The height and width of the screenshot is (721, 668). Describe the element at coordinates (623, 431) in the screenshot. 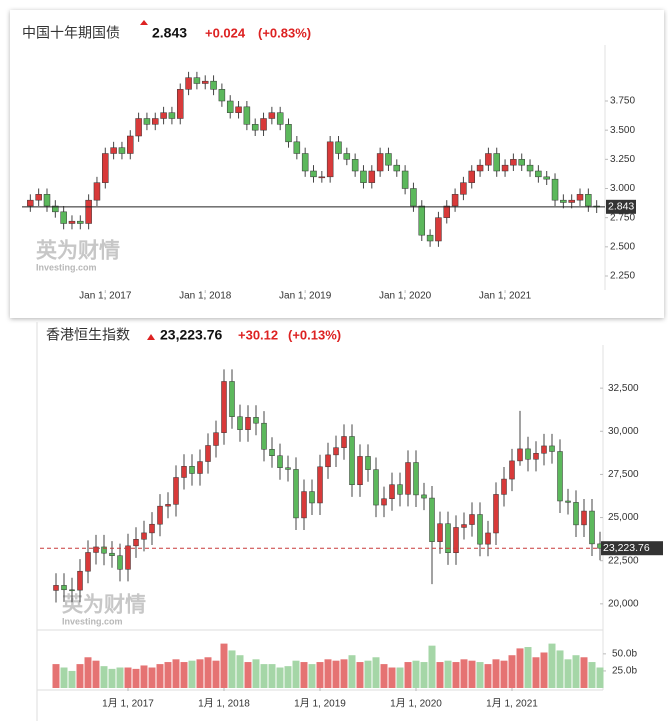

I see `y-tick-label: 30,000` at that location.